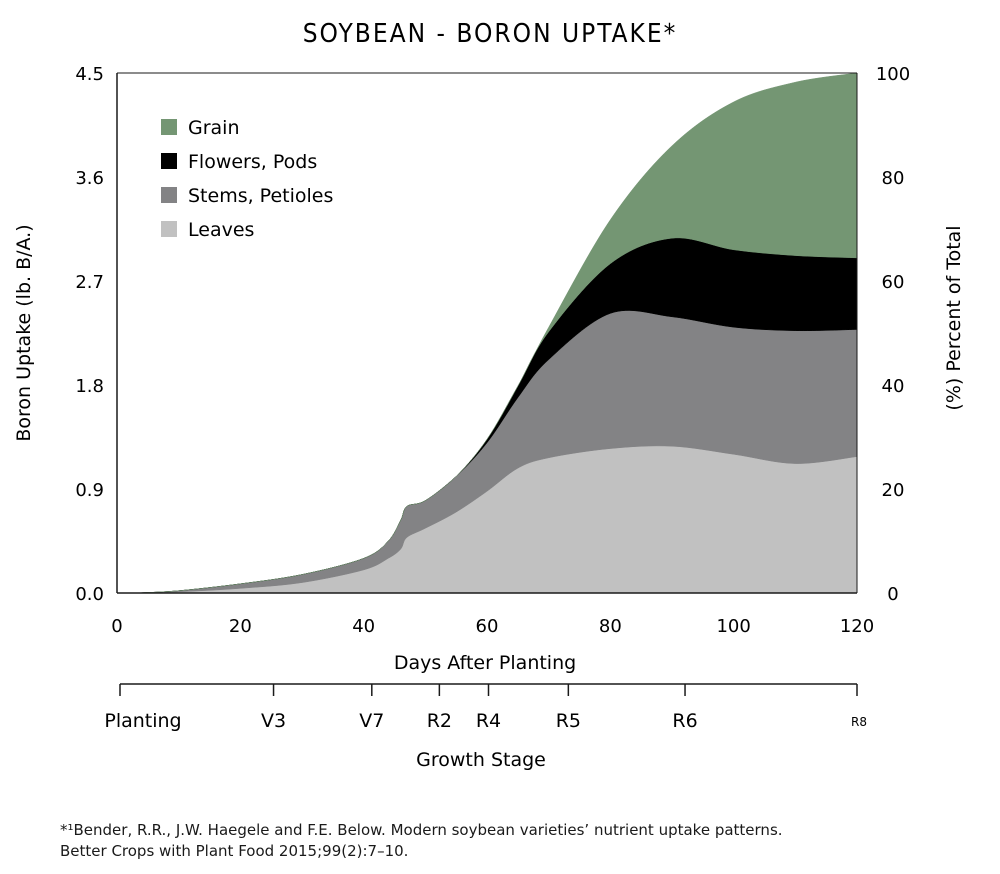 The width and height of the screenshot is (1000, 874). I want to click on x-tick-label: 80, so click(610, 626).